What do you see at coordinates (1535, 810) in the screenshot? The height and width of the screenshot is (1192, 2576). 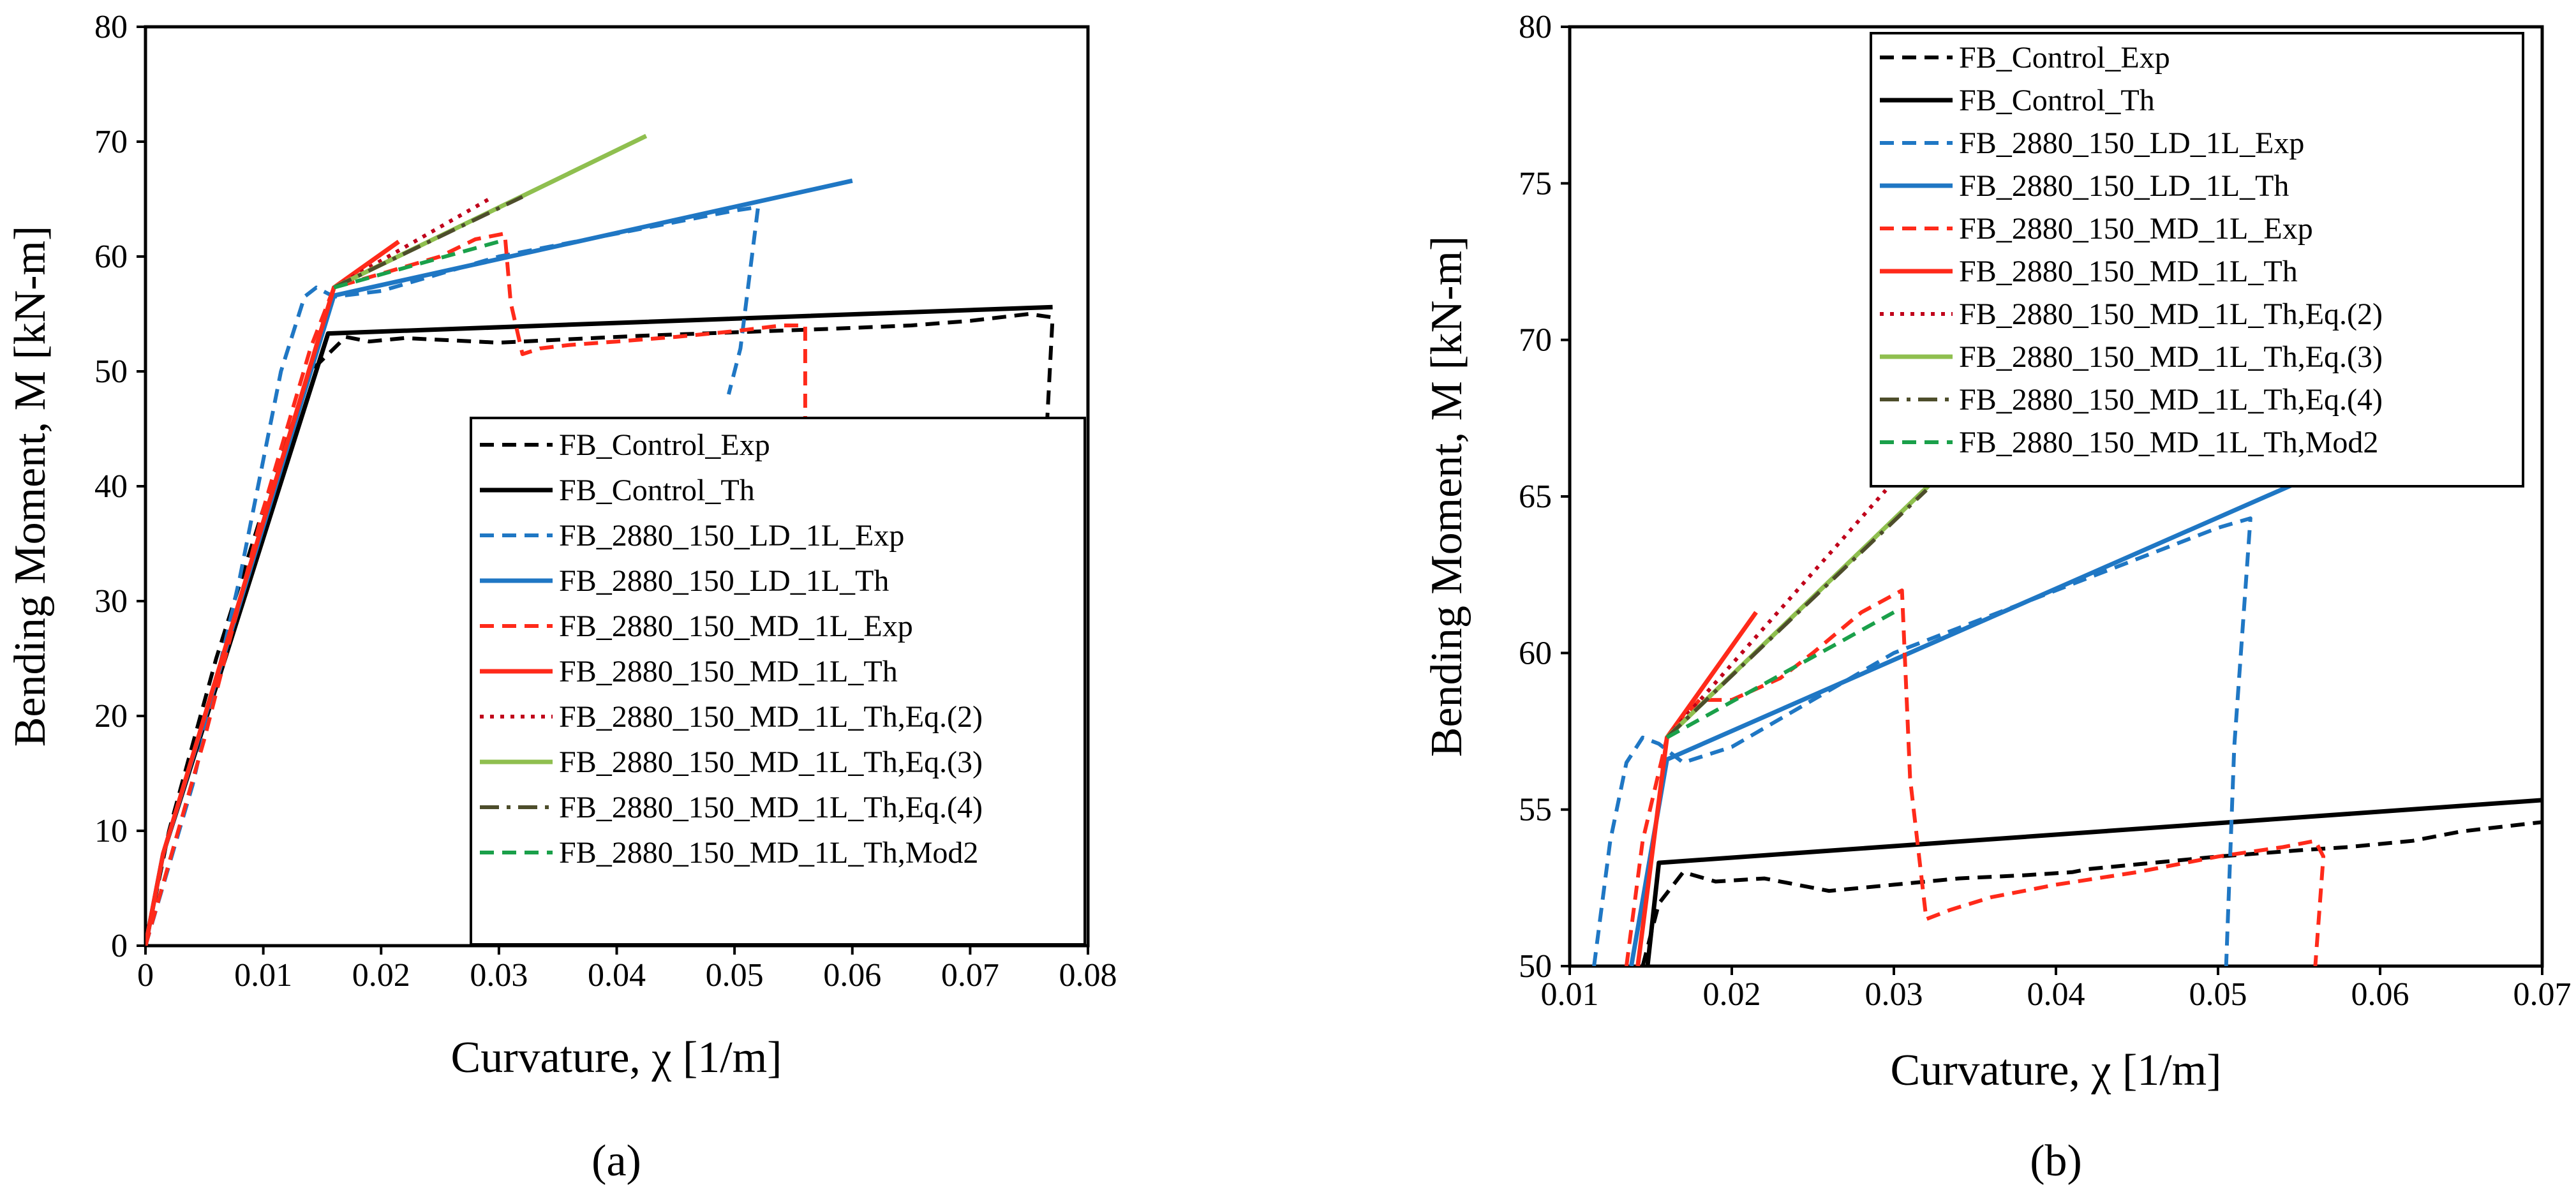 I see `y-tick-label: 55` at bounding box center [1535, 810].